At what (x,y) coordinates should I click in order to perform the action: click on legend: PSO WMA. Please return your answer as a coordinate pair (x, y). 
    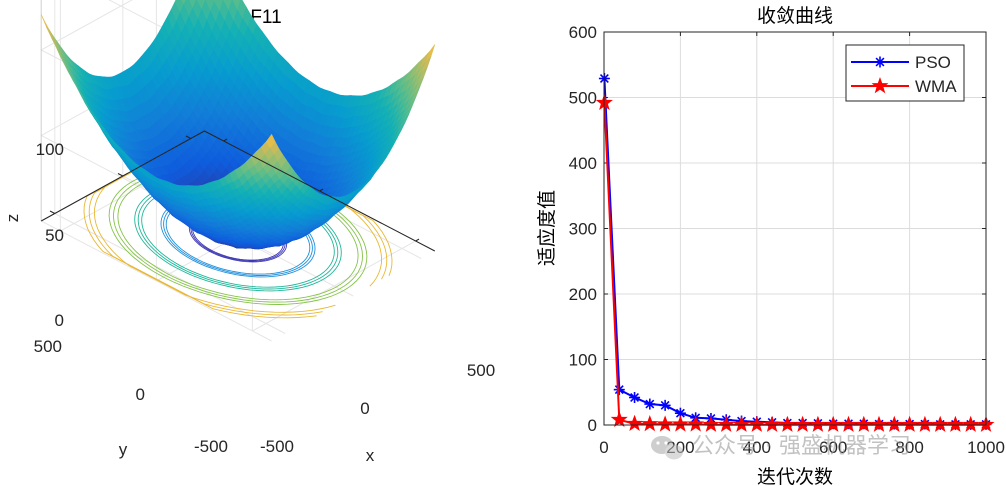
    Looking at the image, I should click on (905, 73).